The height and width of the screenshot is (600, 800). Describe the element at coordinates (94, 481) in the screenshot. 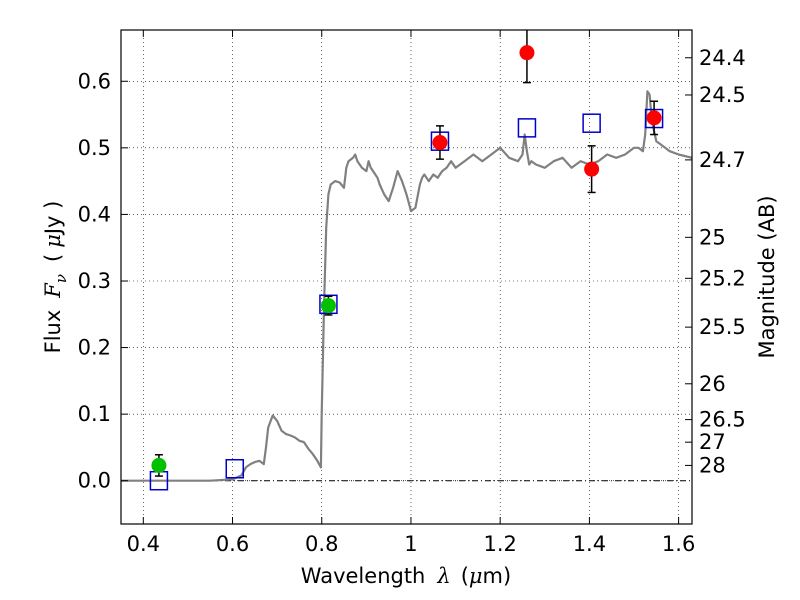

I see `y-tick-label: 0.0` at that location.